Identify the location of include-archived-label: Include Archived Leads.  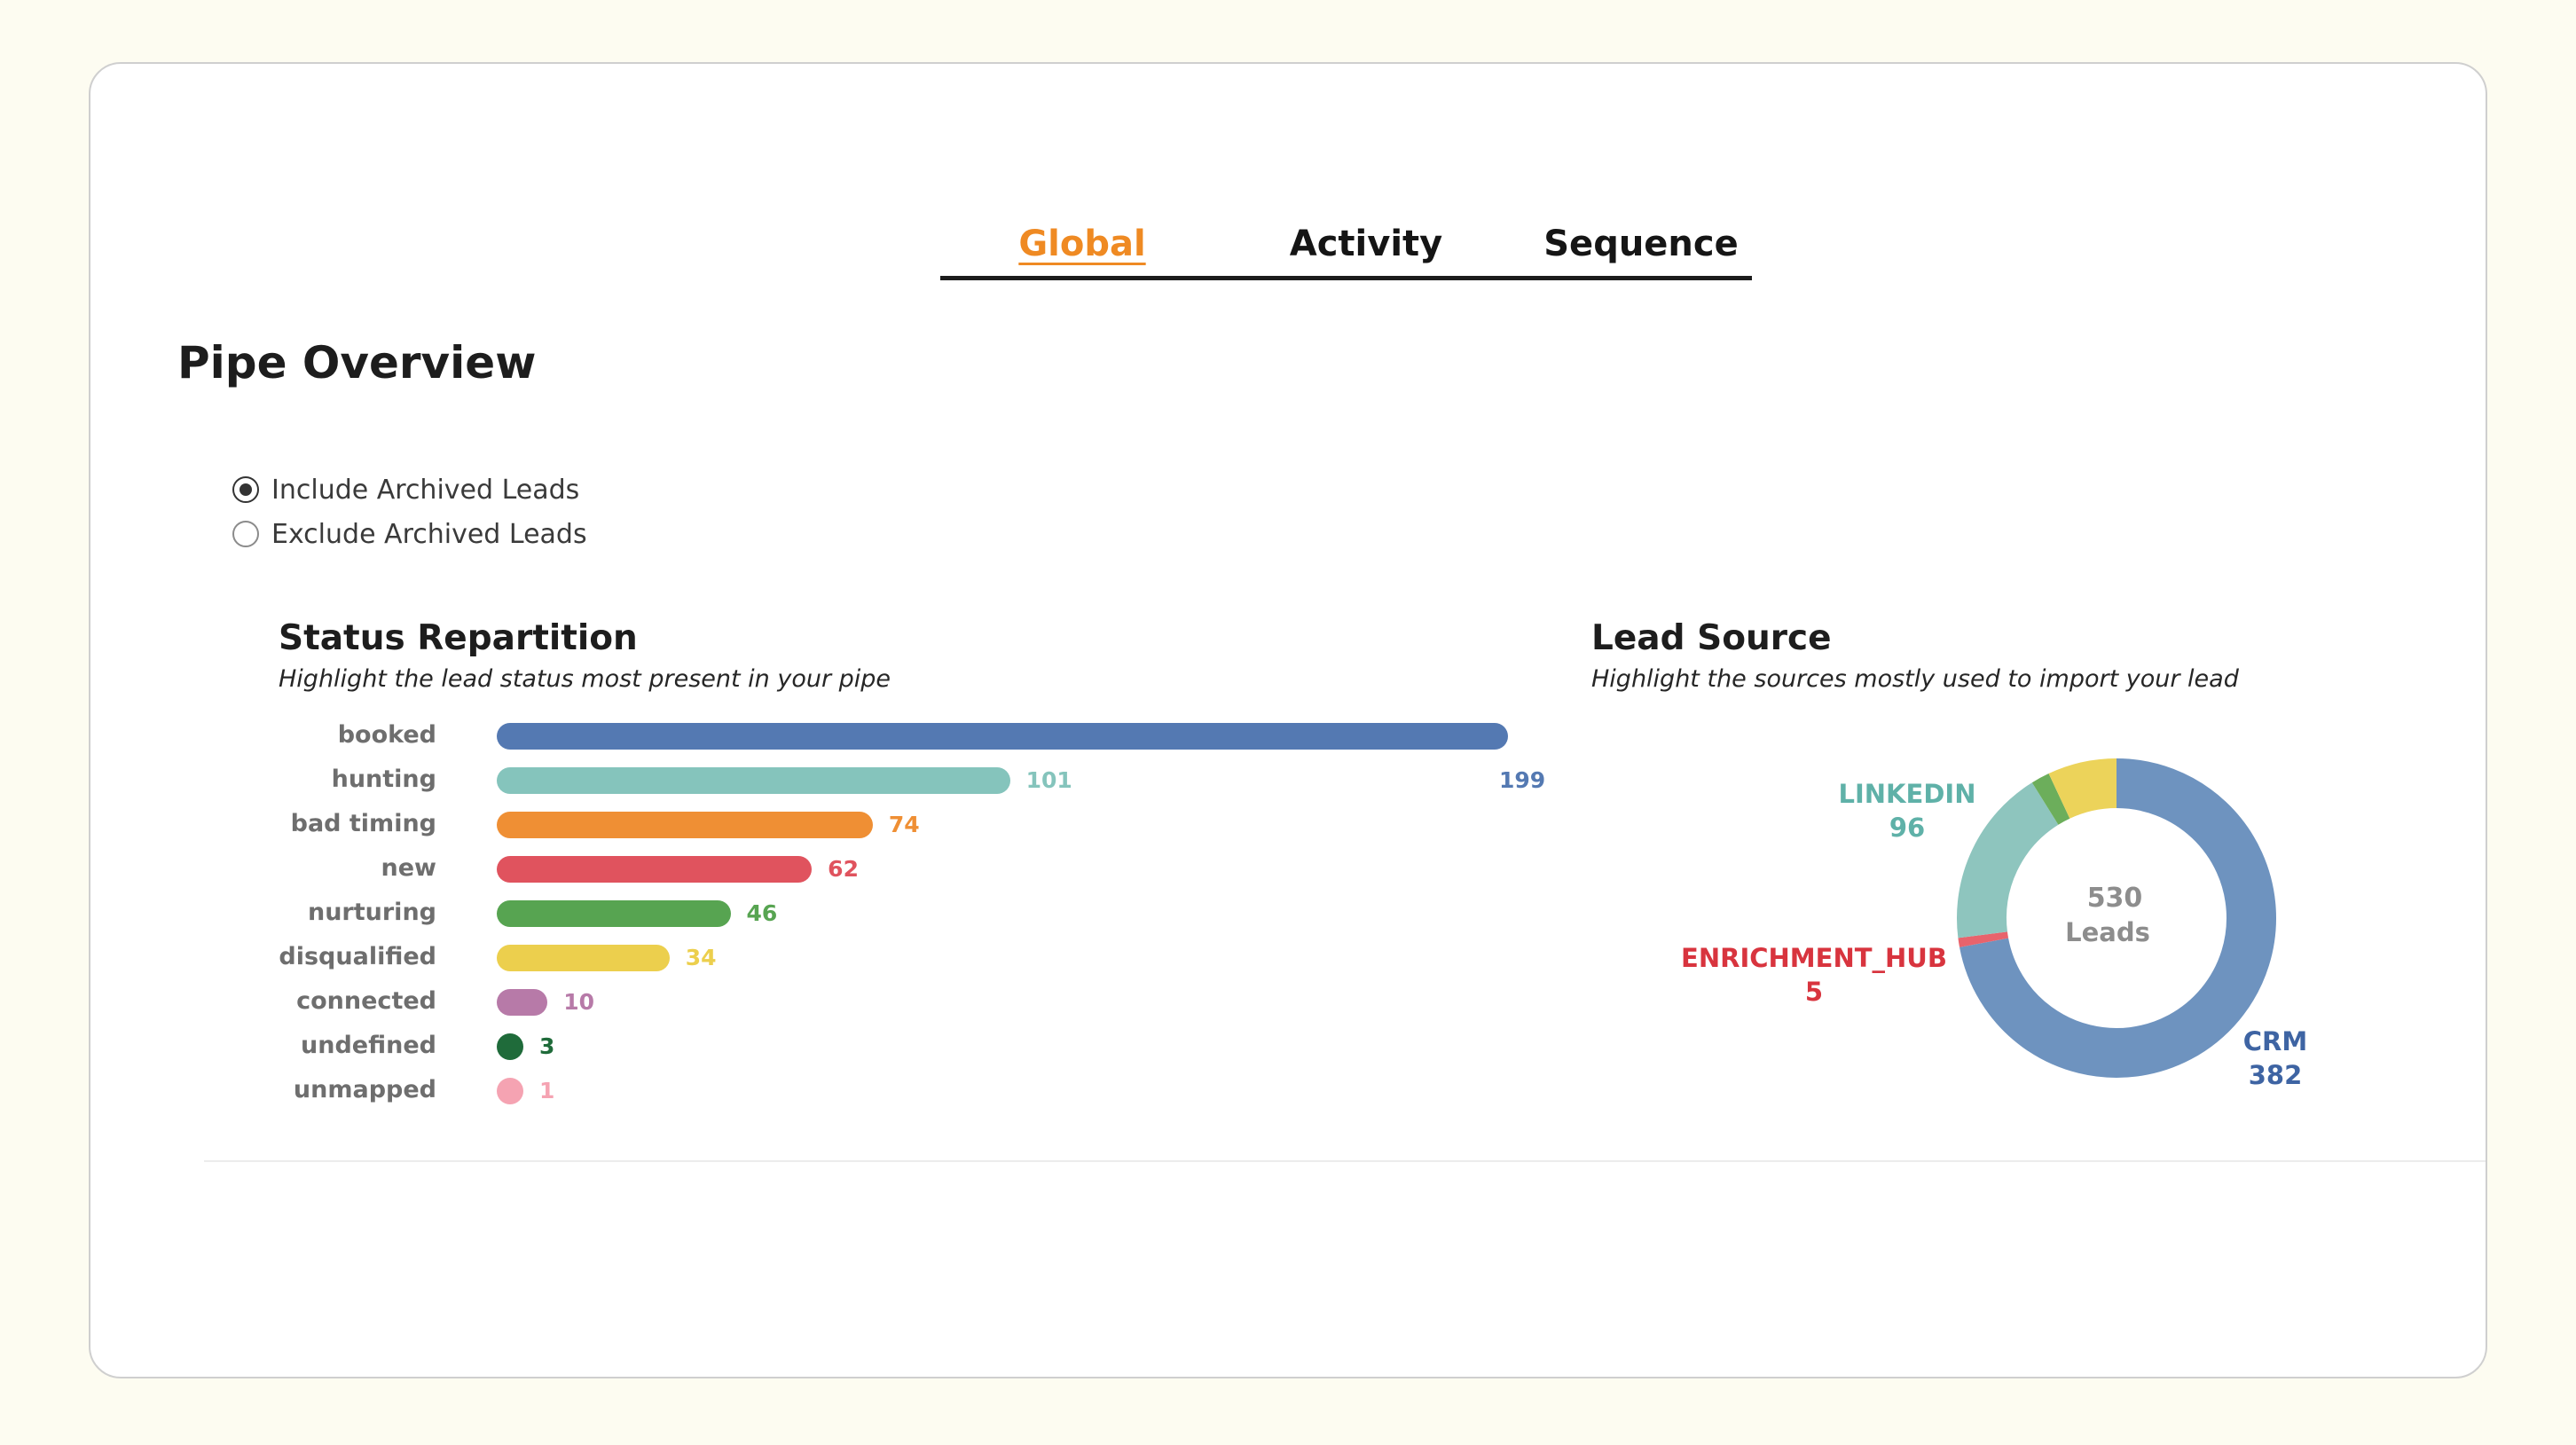
(425, 490).